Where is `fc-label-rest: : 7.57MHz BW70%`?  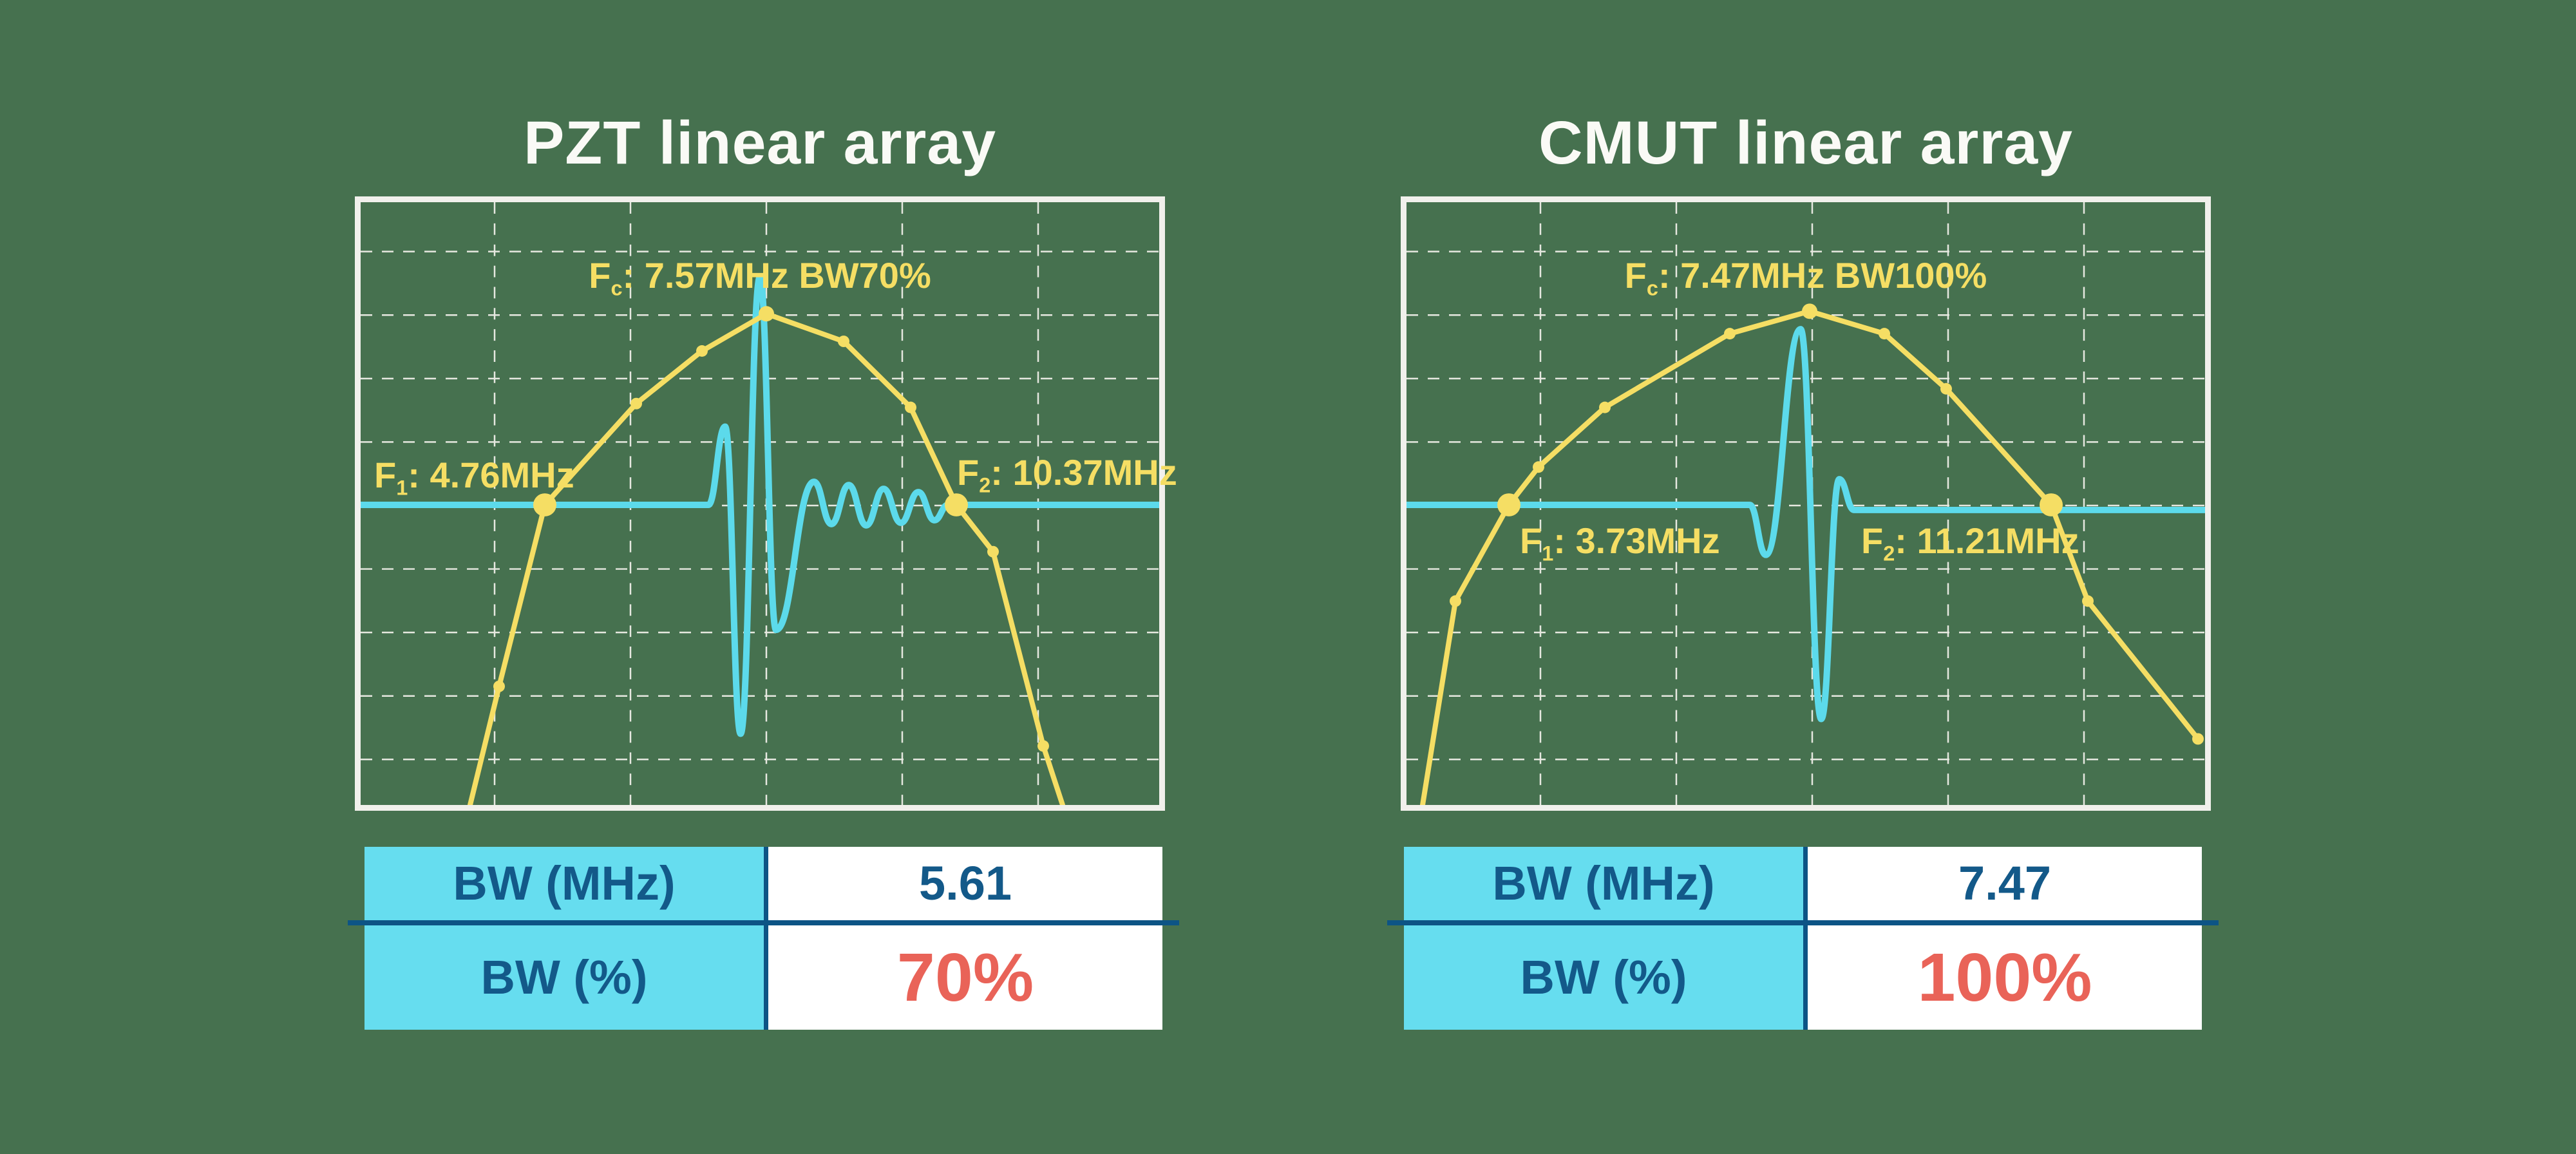
fc-label-rest: : 7.57MHz BW70% is located at coordinates (777, 275).